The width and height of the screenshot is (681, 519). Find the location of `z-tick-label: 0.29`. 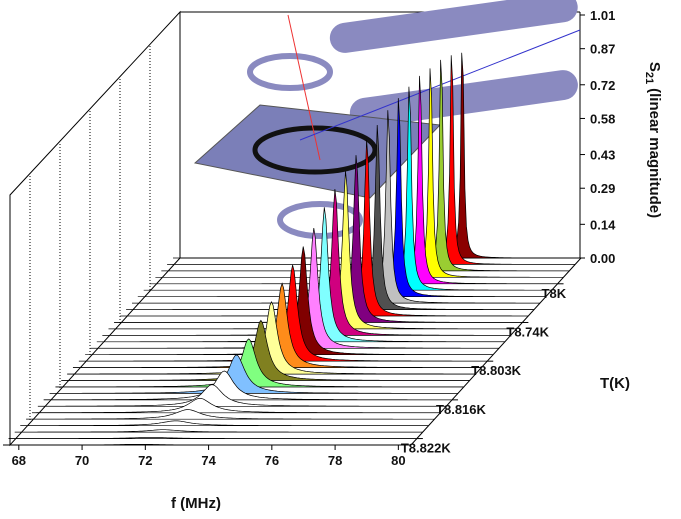

z-tick-label: 0.29 is located at coordinates (602, 188).